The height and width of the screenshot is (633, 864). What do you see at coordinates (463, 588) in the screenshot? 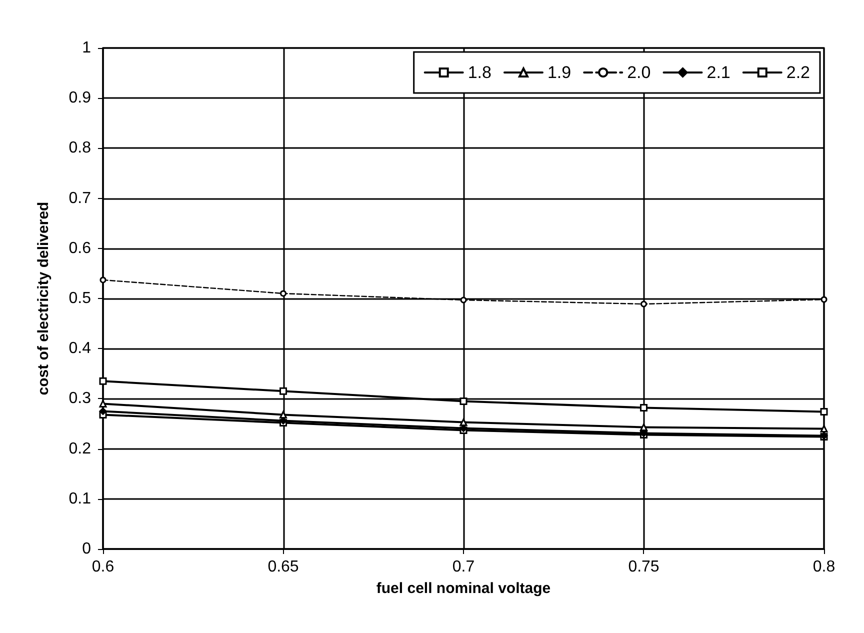
I see `x-axis-title: fuel cell nominal voltage` at bounding box center [463, 588].